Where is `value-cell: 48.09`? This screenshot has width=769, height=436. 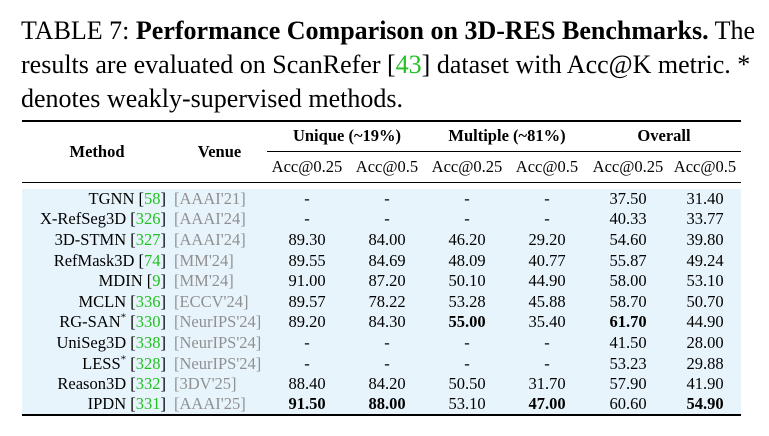 value-cell: 48.09 is located at coordinates (467, 260).